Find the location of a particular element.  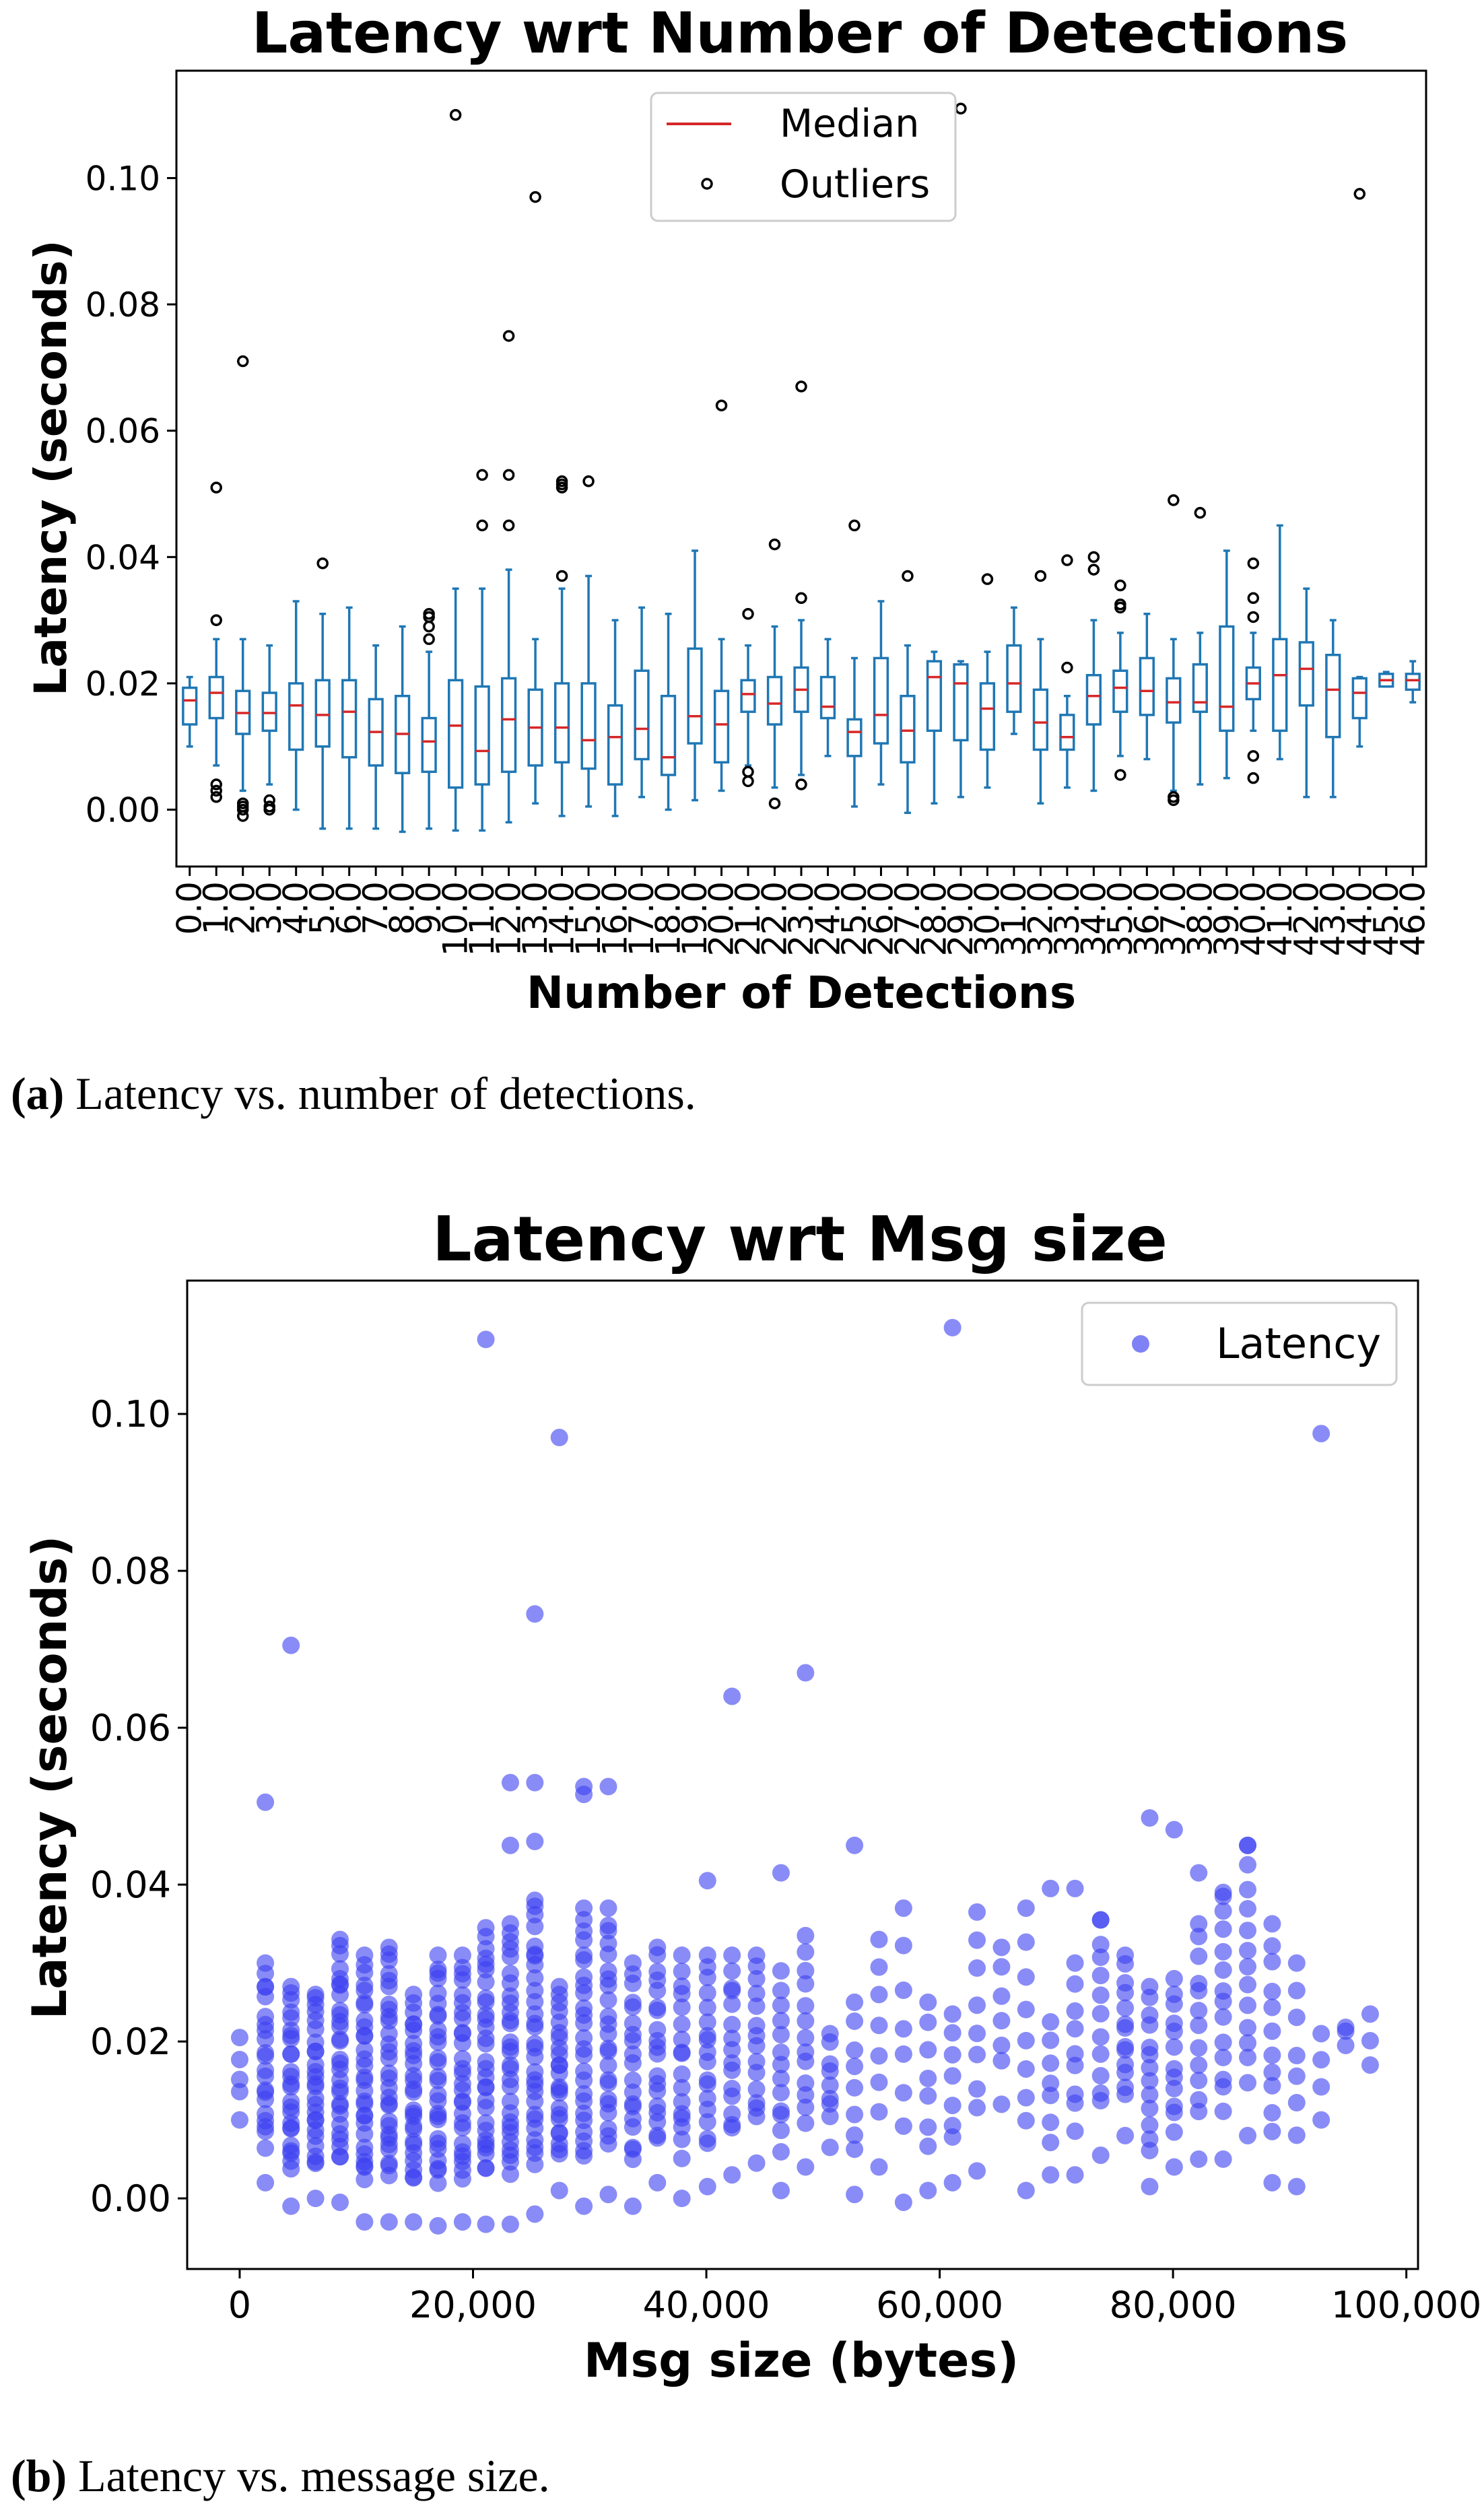

box-x-tick-label: 14.0 is located at coordinates (562, 918).